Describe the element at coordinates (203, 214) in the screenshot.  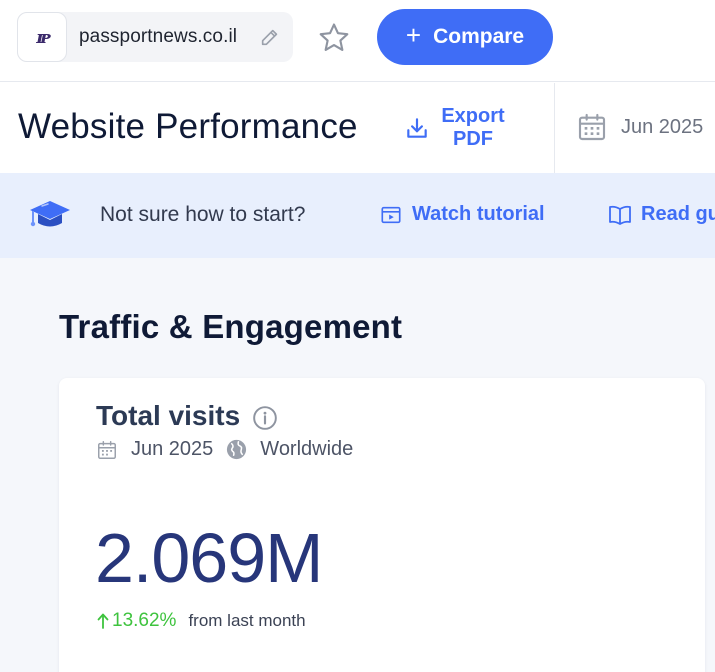
I see `banner-prompt: Not sure how to start?` at that location.